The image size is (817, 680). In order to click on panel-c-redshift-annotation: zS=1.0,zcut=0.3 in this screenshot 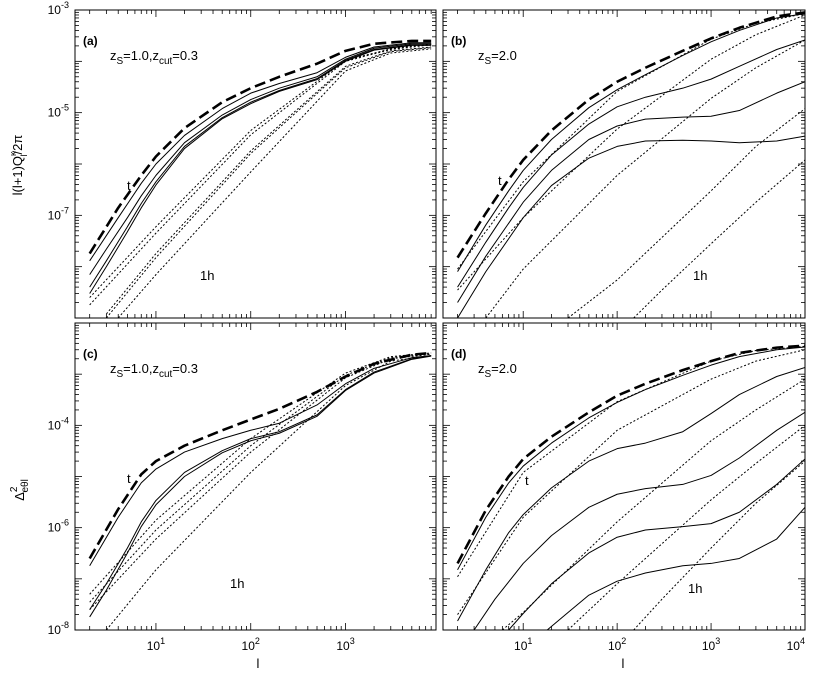, I will do `click(154, 370)`.